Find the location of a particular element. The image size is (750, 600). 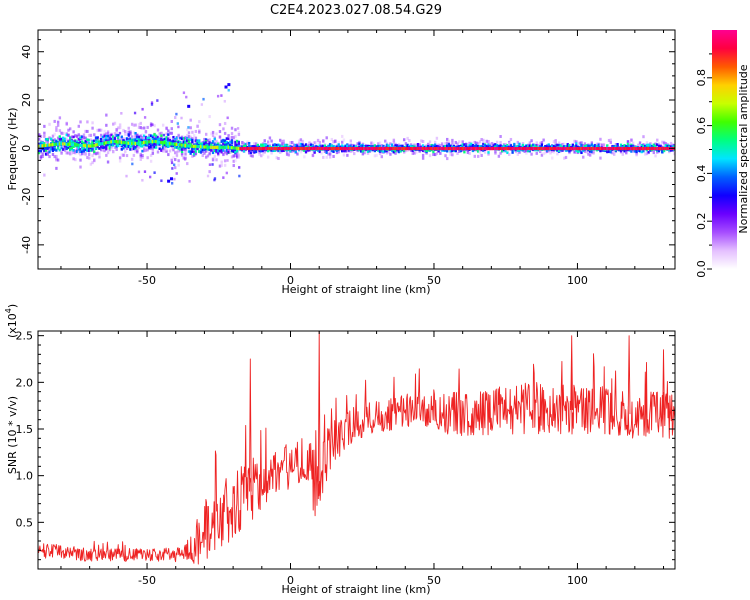

snr-scale-exponent: 4 is located at coordinates (8, 310).